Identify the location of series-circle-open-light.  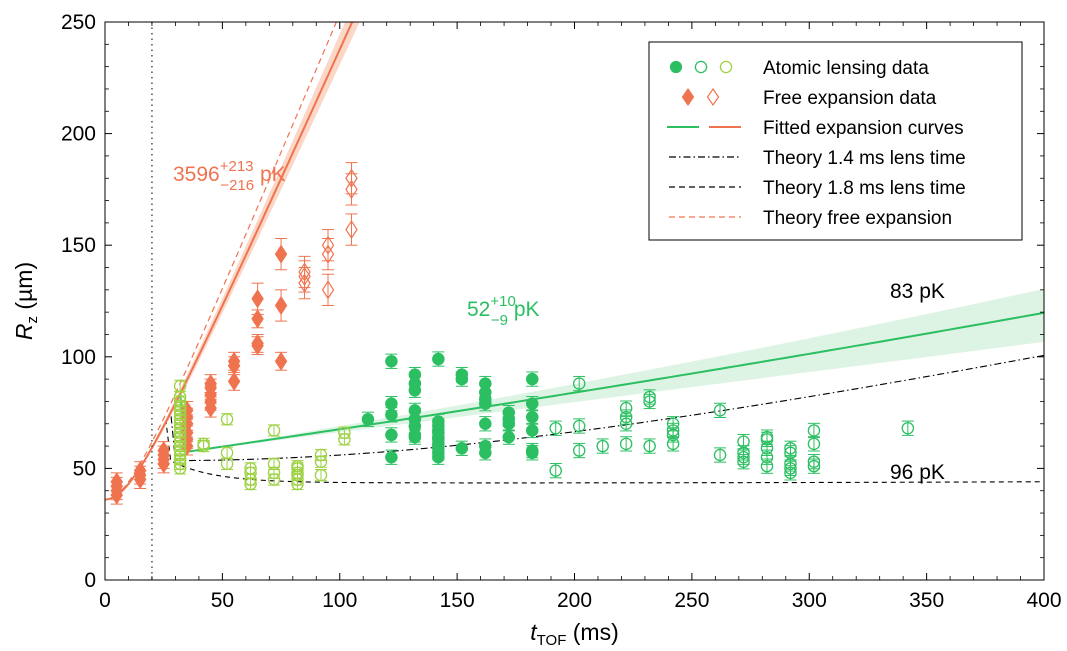
(262, 435).